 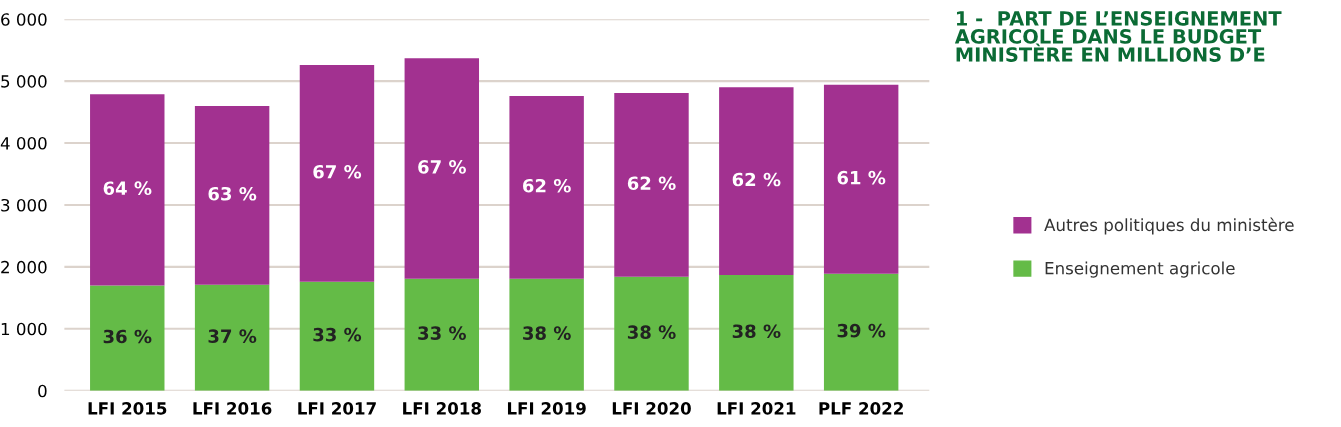 What do you see at coordinates (23, 143) in the screenshot?
I see `y-tick-label: 4 000` at bounding box center [23, 143].